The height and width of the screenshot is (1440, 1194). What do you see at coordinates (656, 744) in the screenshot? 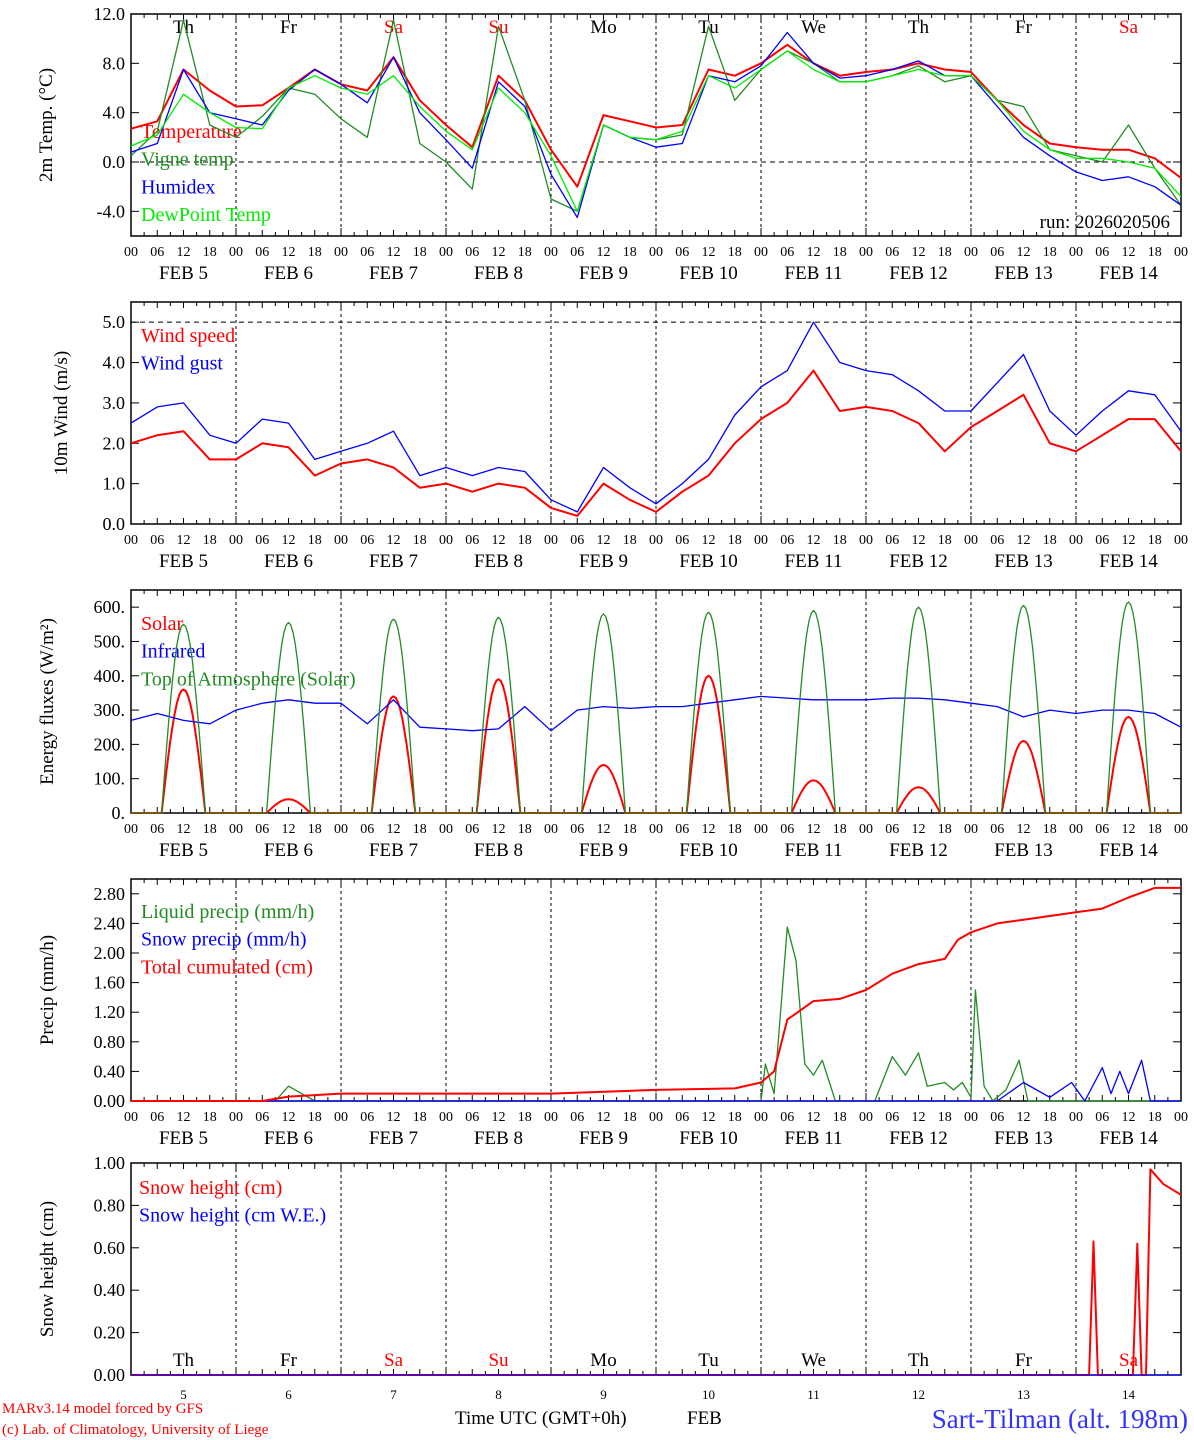
I see `series-line-solar` at bounding box center [656, 744].